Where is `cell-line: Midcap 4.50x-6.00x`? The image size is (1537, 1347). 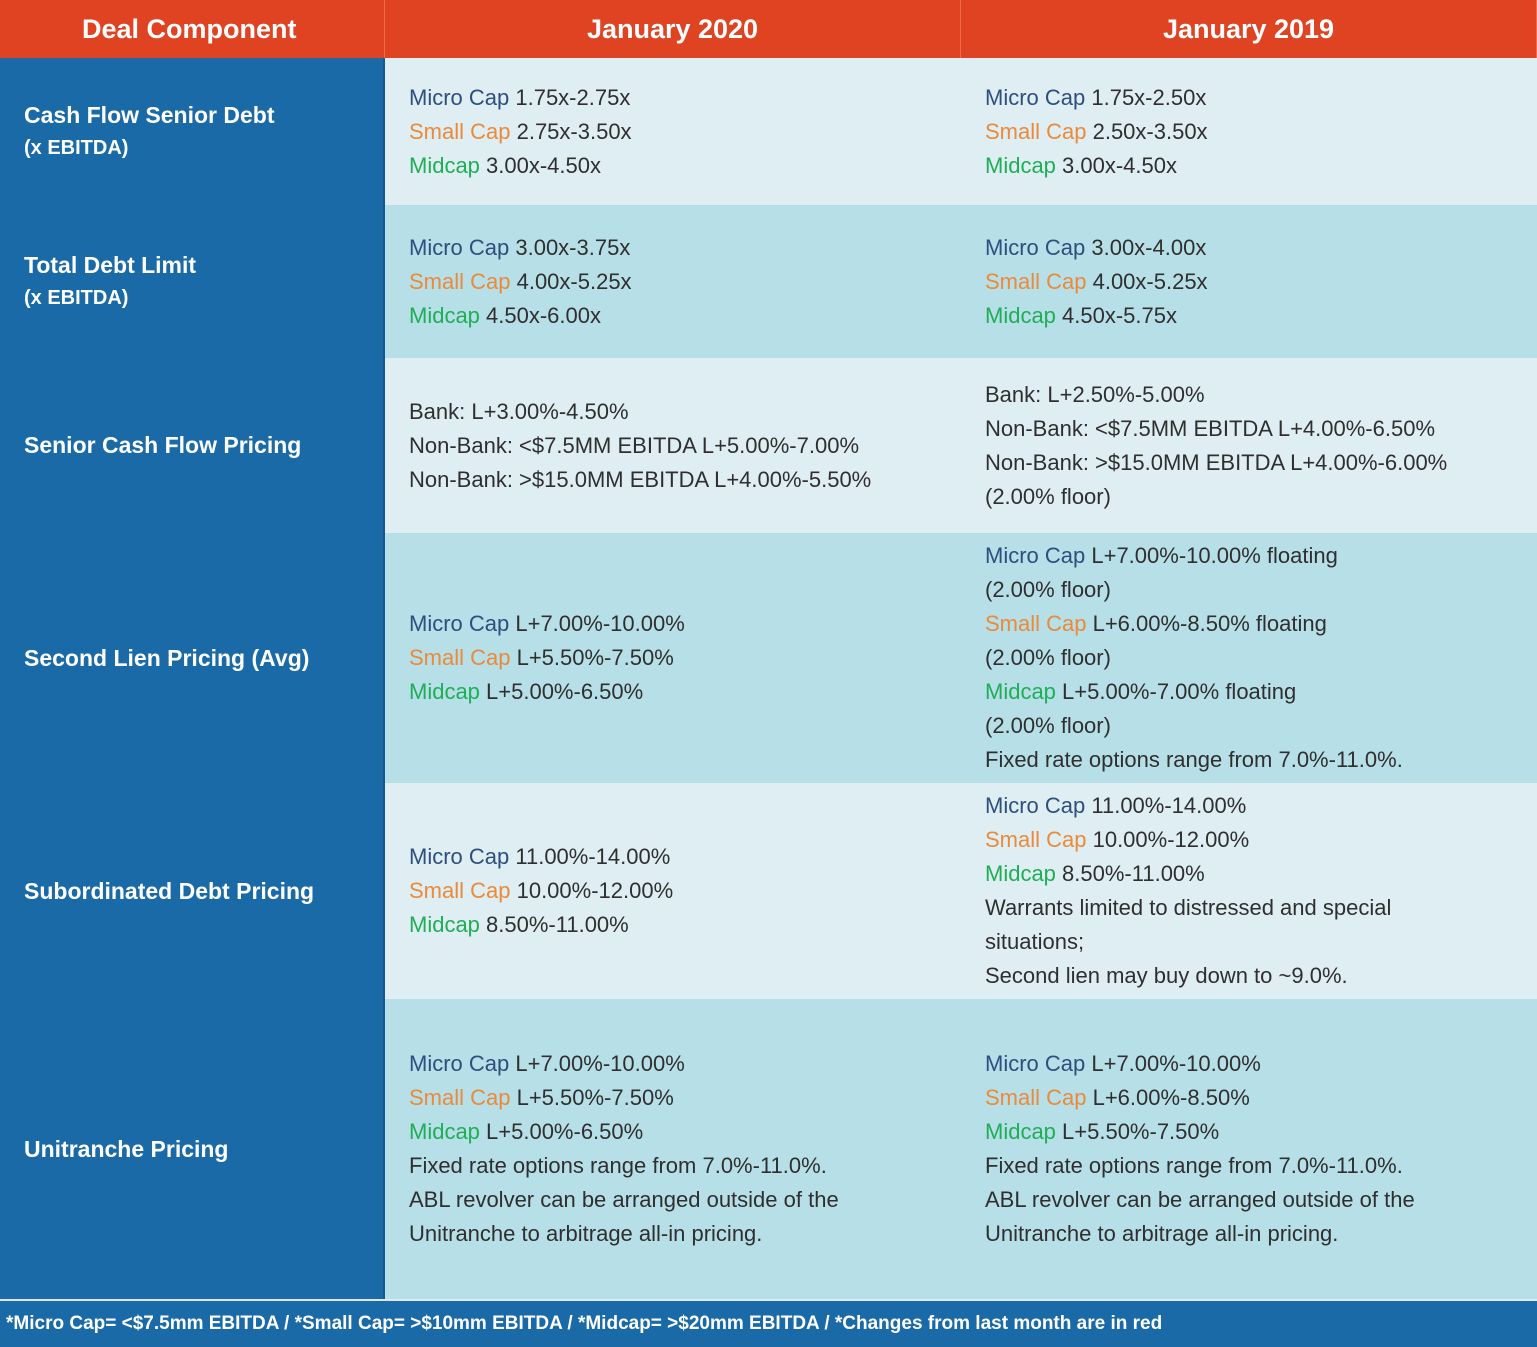 cell-line: Midcap 4.50x-6.00x is located at coordinates (680, 316).